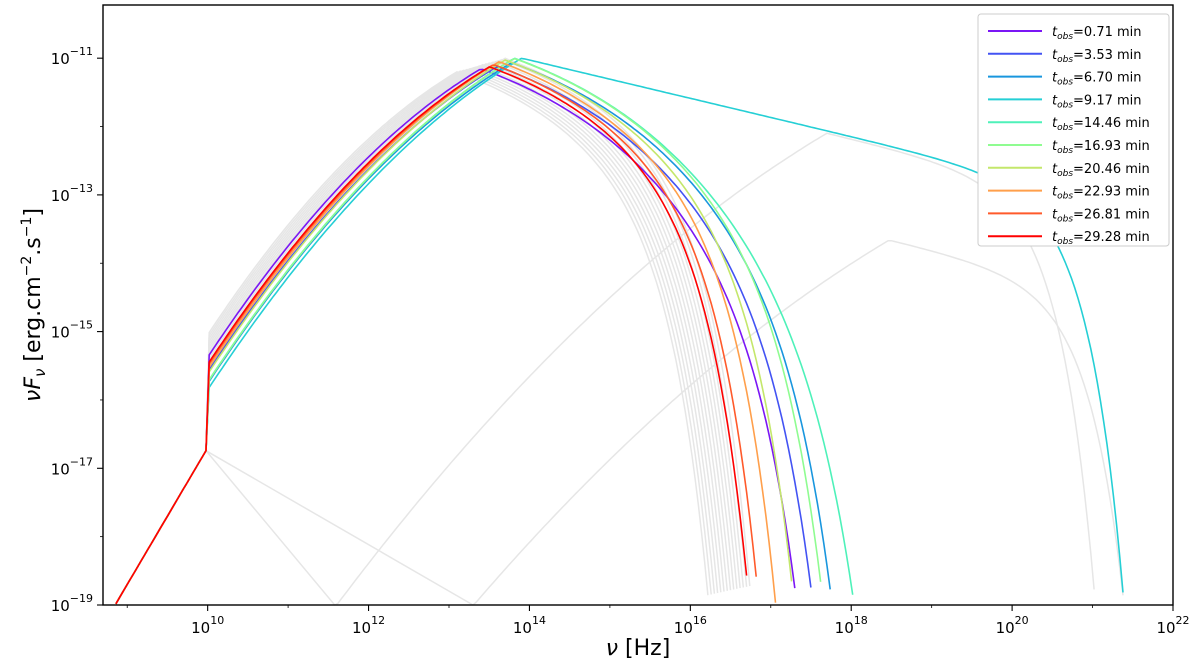  What do you see at coordinates (638, 648) in the screenshot?
I see `x-axis-title: ν [Hz]` at bounding box center [638, 648].